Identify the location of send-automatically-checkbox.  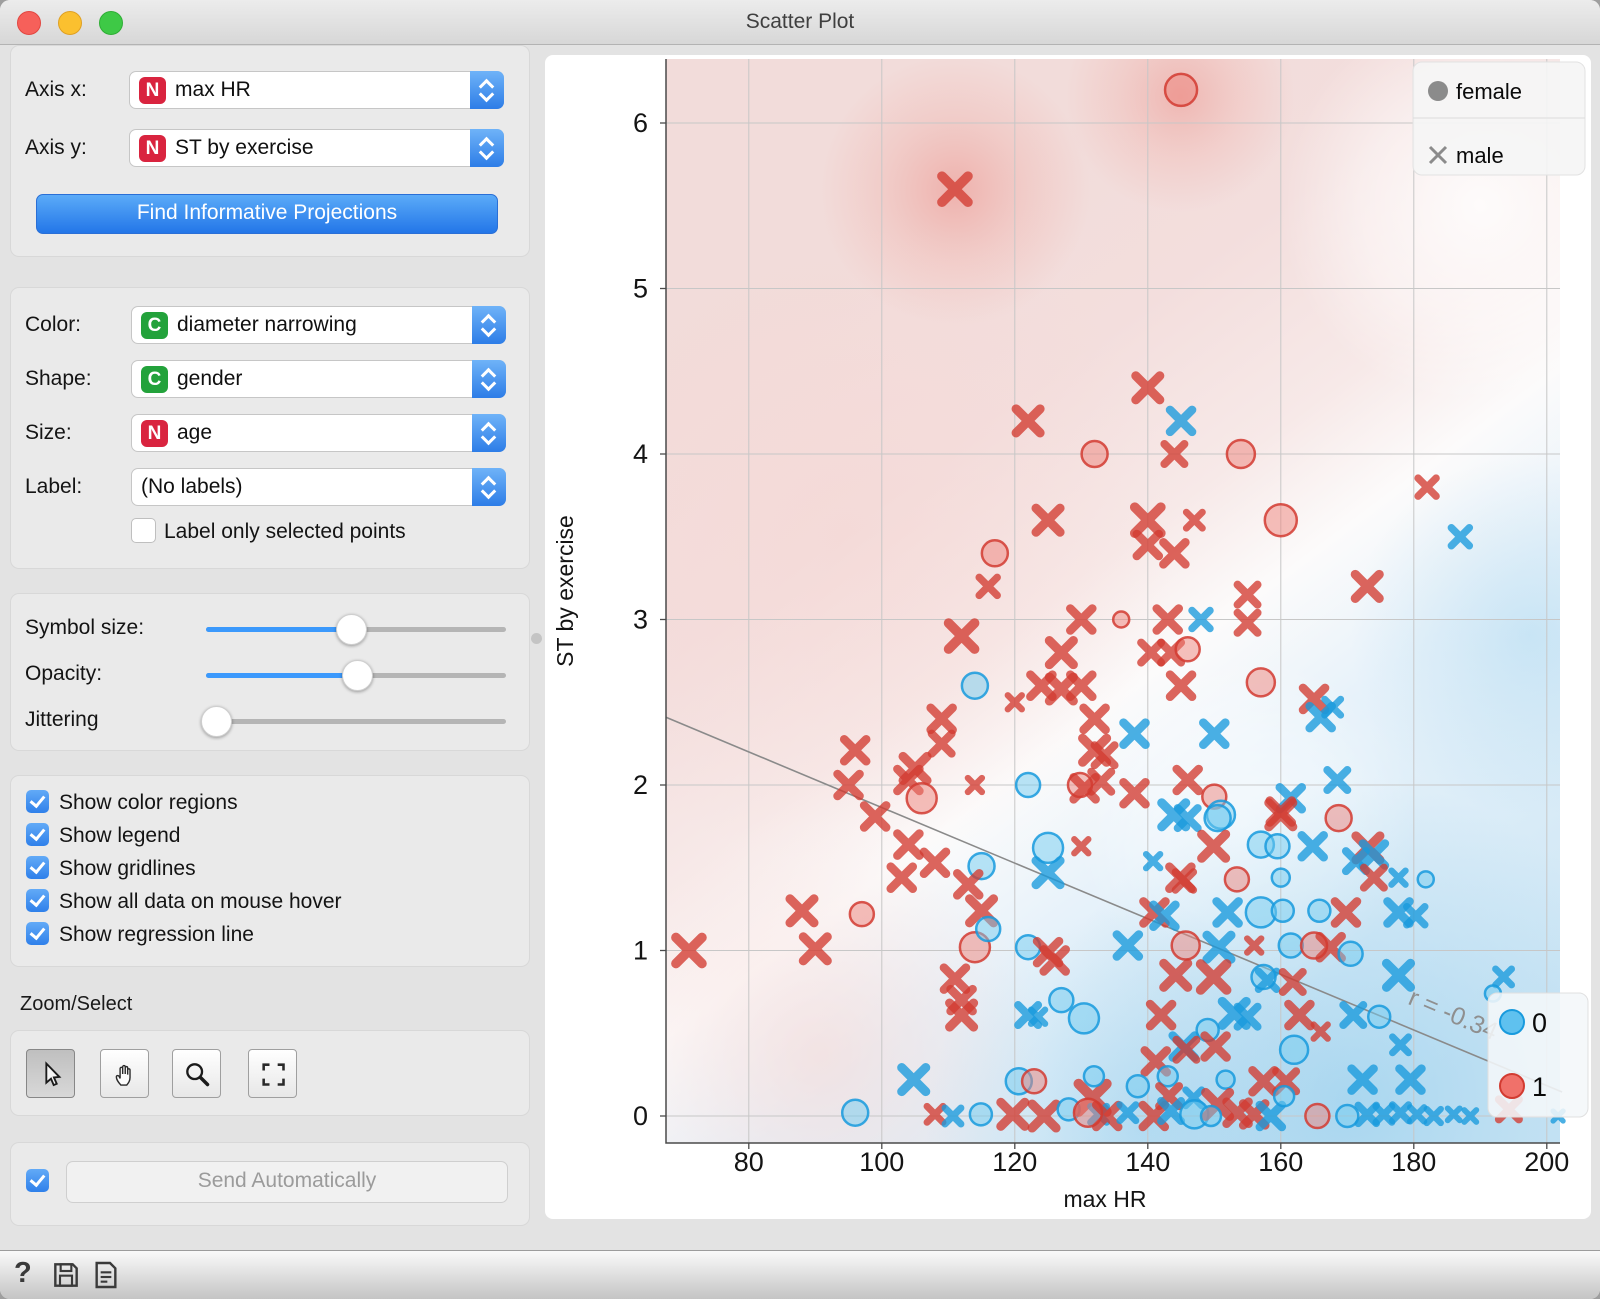
(37, 1180).